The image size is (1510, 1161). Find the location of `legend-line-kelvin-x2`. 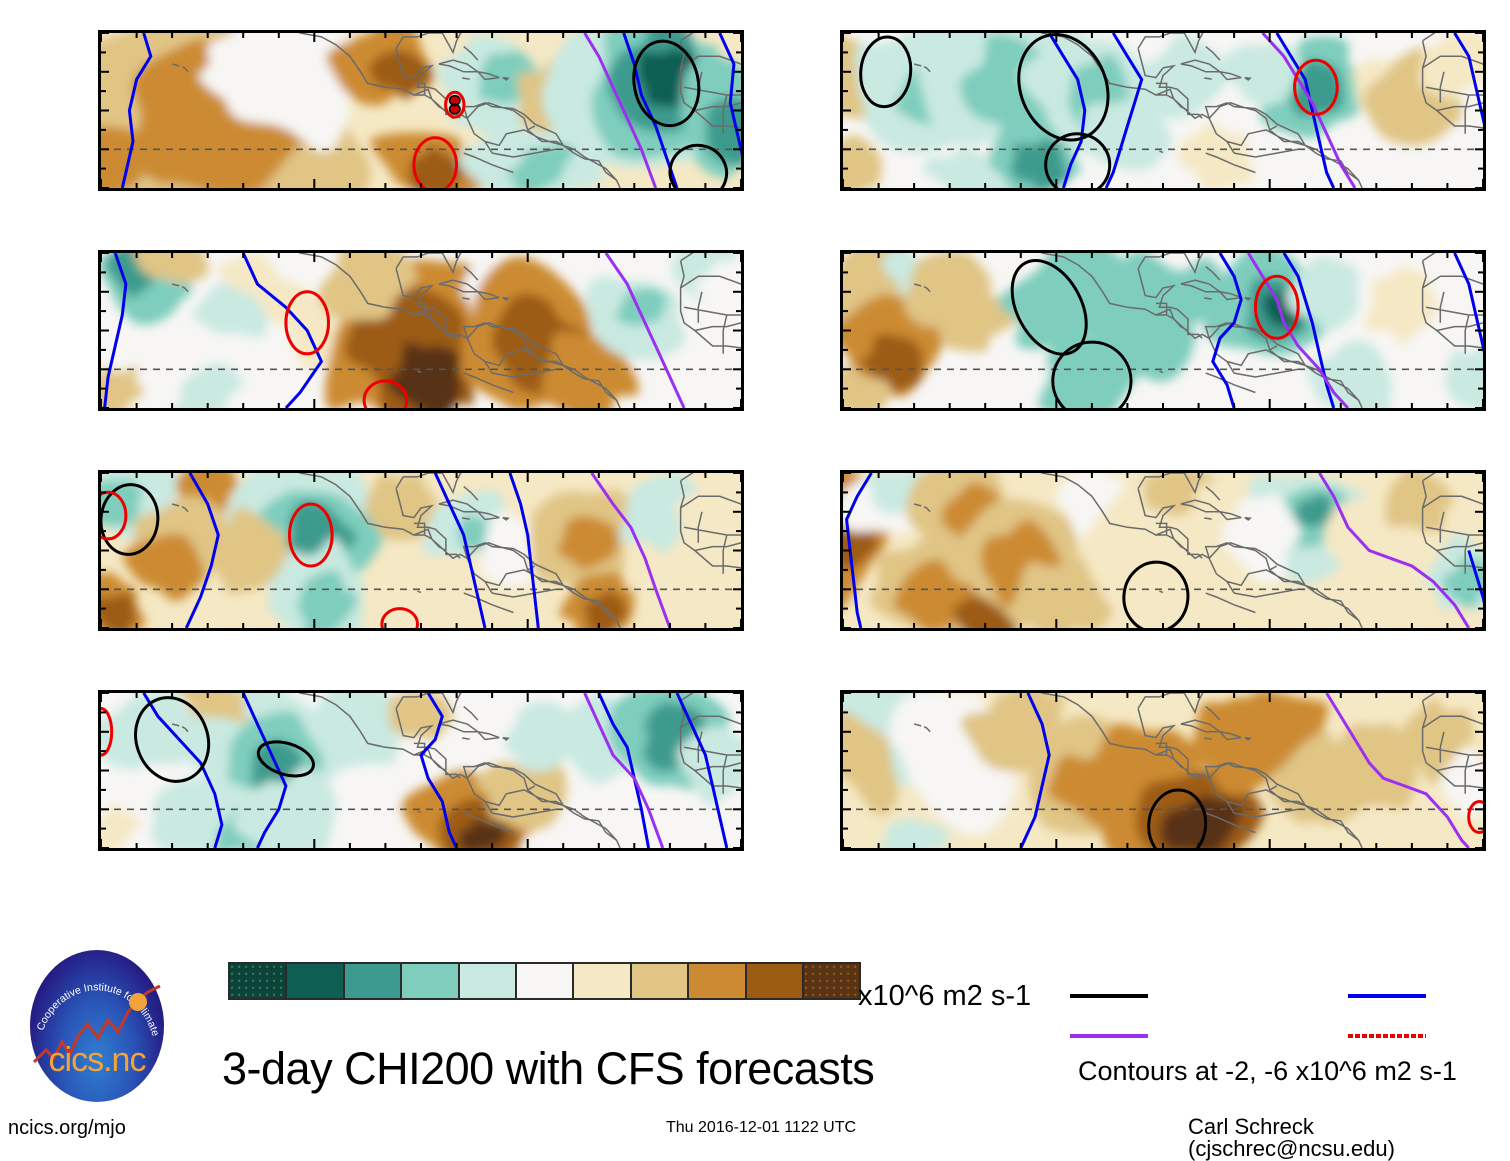

legend-line-kelvin-x2 is located at coordinates (1387, 996).